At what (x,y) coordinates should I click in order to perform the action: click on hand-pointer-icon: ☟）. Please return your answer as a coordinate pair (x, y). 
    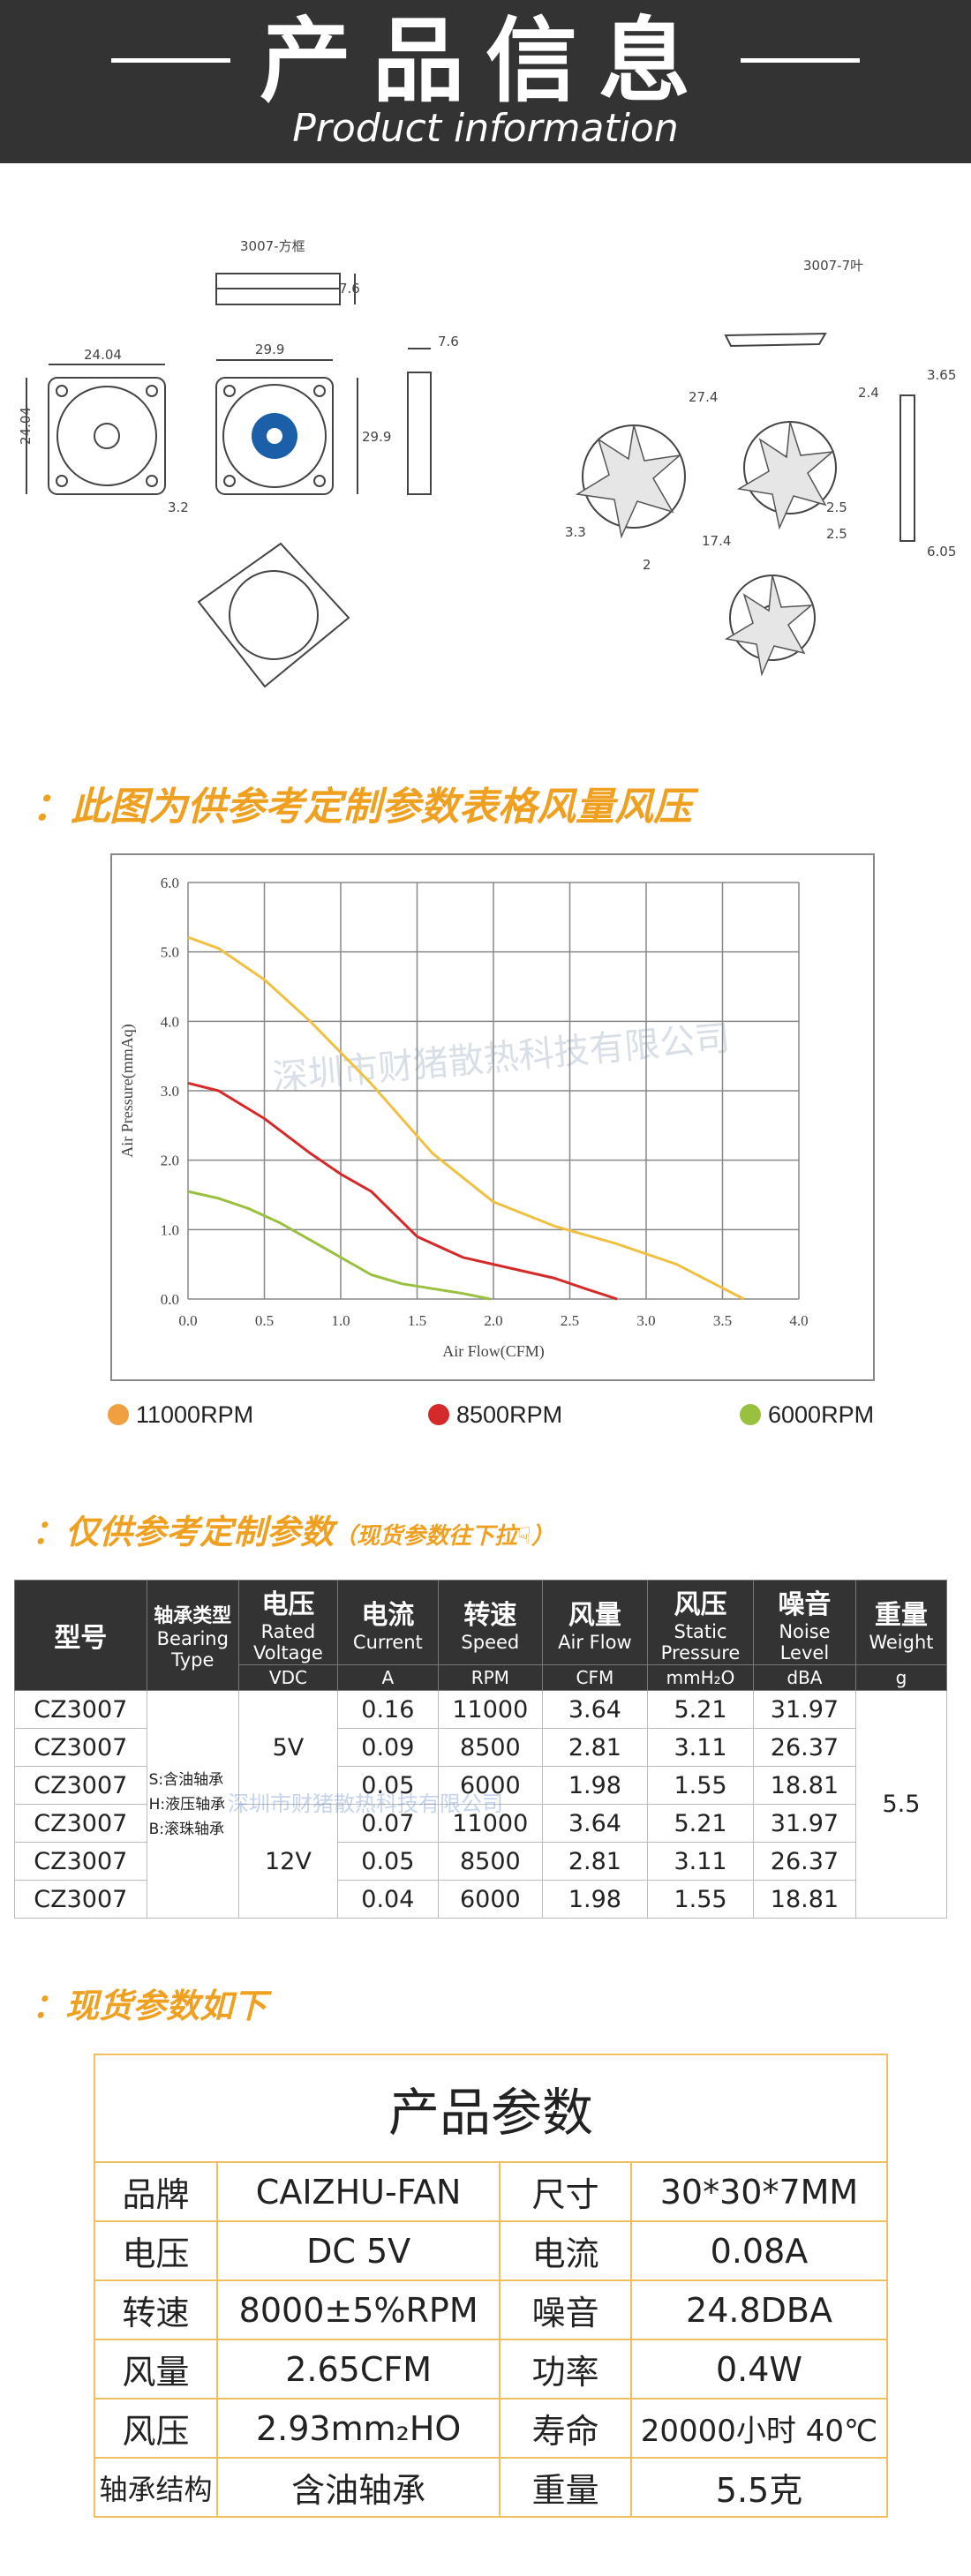
    Looking at the image, I should click on (535, 1536).